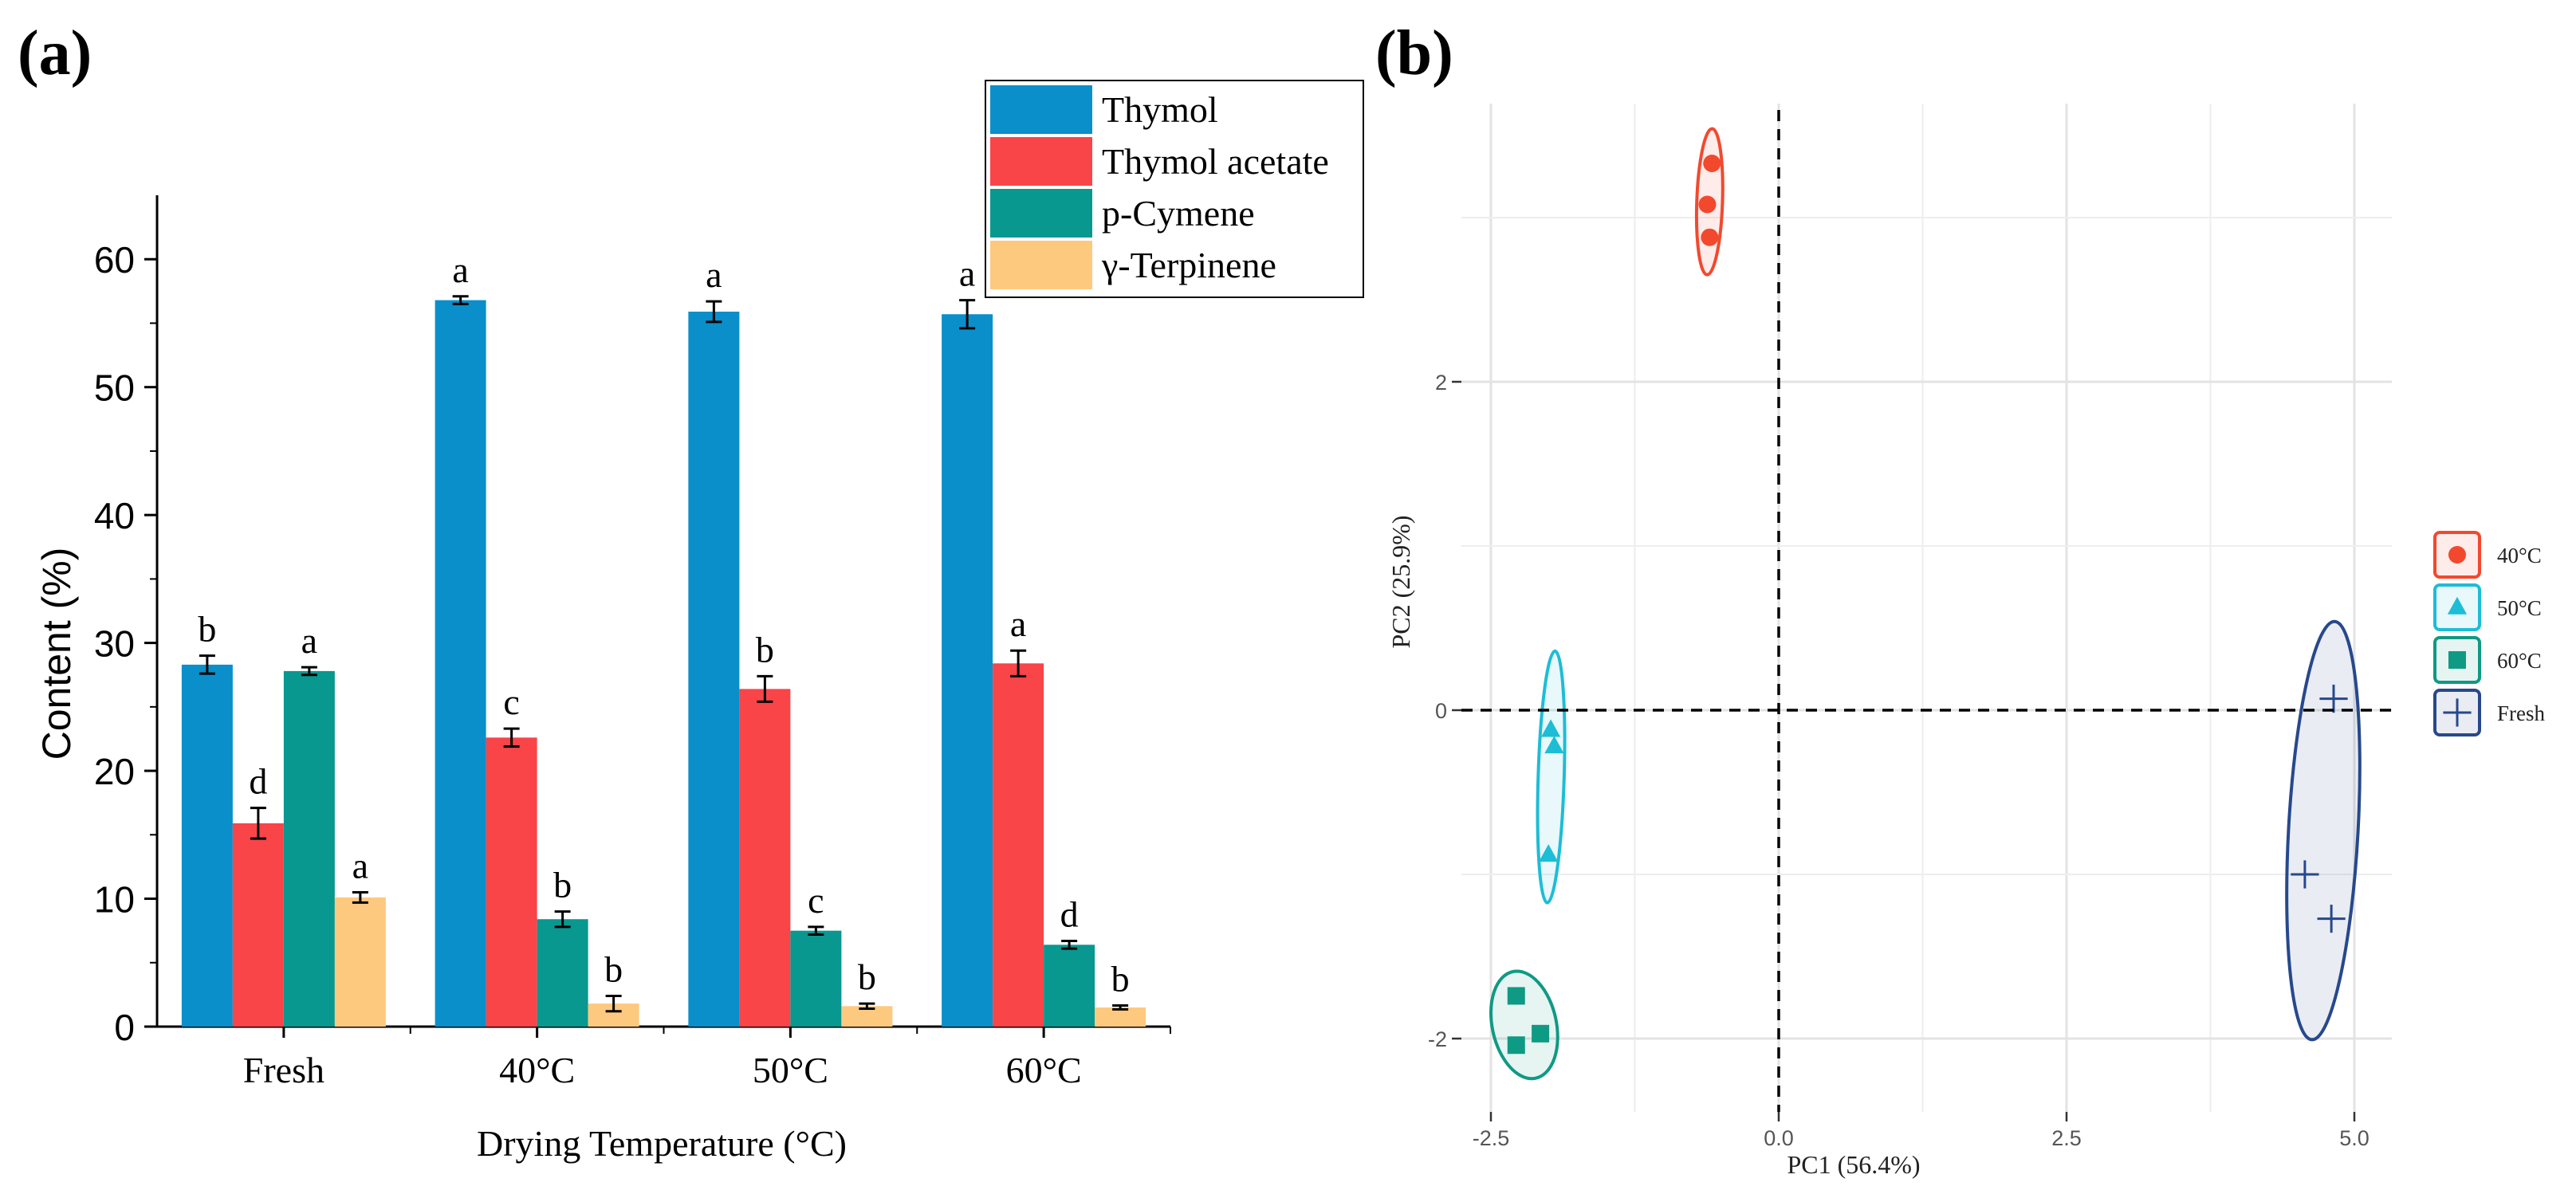 The image size is (2576, 1194). Describe the element at coordinates (115, 388) in the screenshot. I see `y-tick-label: 50` at that location.